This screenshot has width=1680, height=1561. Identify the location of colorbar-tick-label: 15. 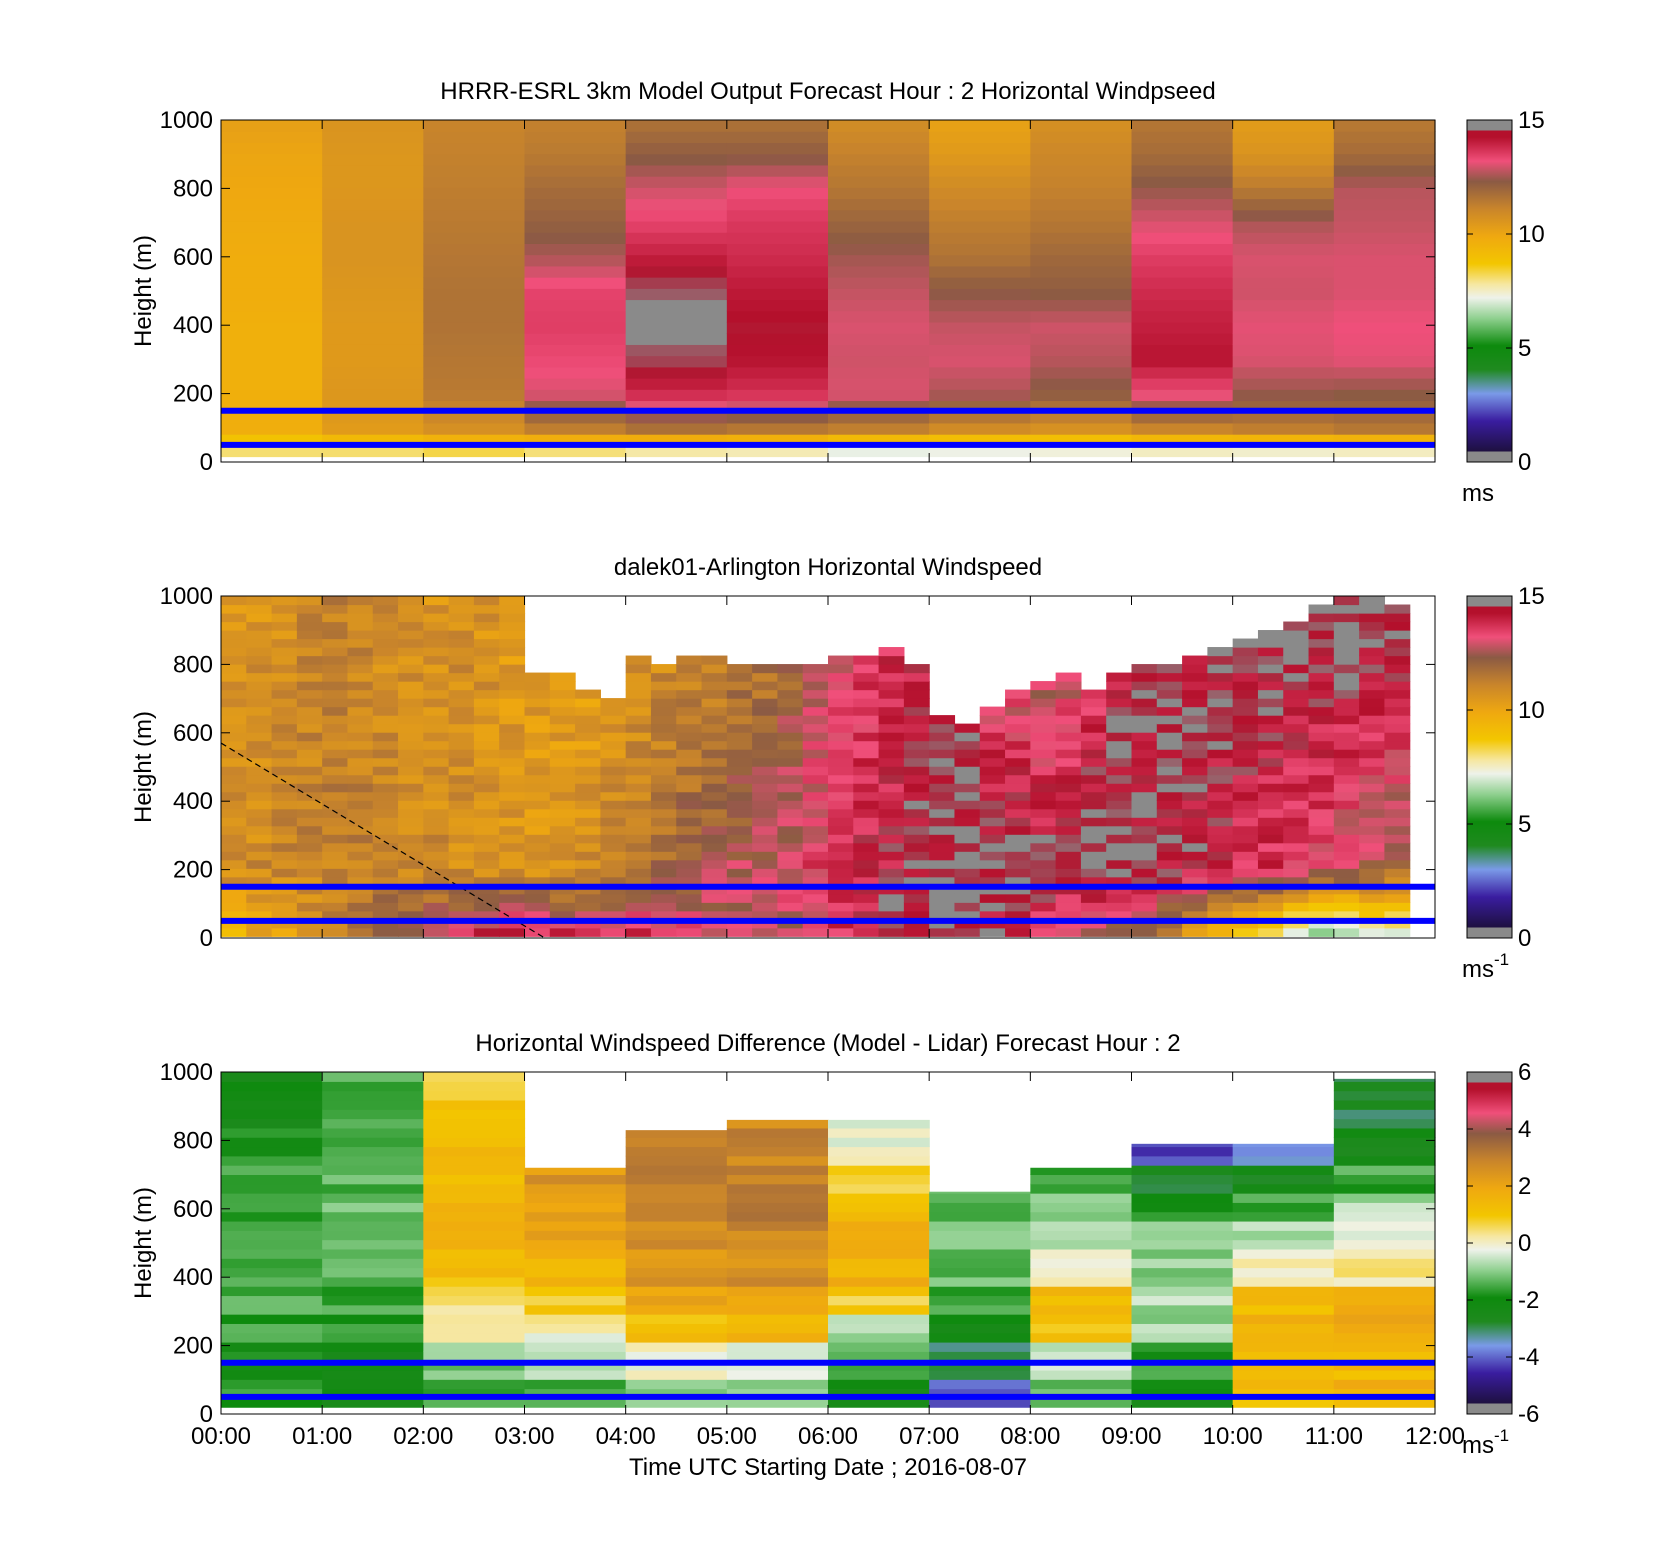
(1531, 120).